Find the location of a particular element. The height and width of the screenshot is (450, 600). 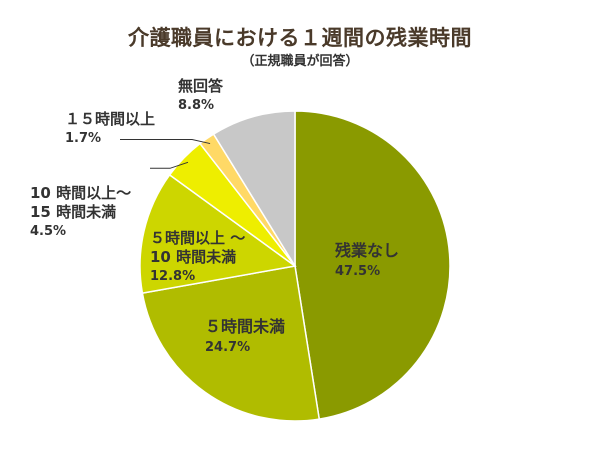

slice-label: ５時間以上 ～ 10 時間未満 is located at coordinates (197, 247).